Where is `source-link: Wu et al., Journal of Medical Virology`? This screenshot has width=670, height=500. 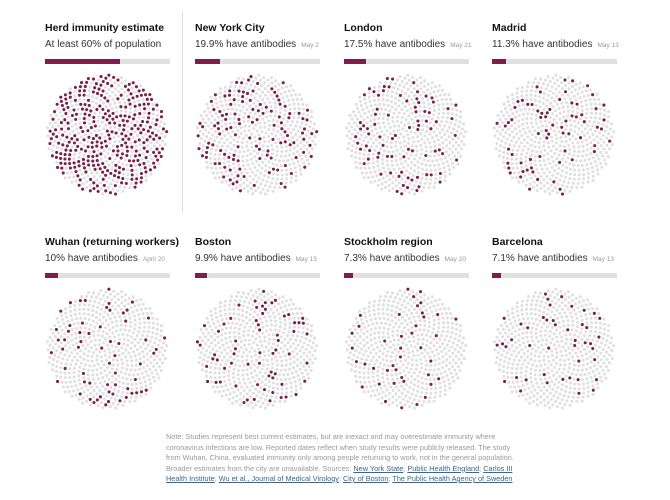
source-link: Wu et al., Journal of Medical Virology is located at coordinates (278, 478).